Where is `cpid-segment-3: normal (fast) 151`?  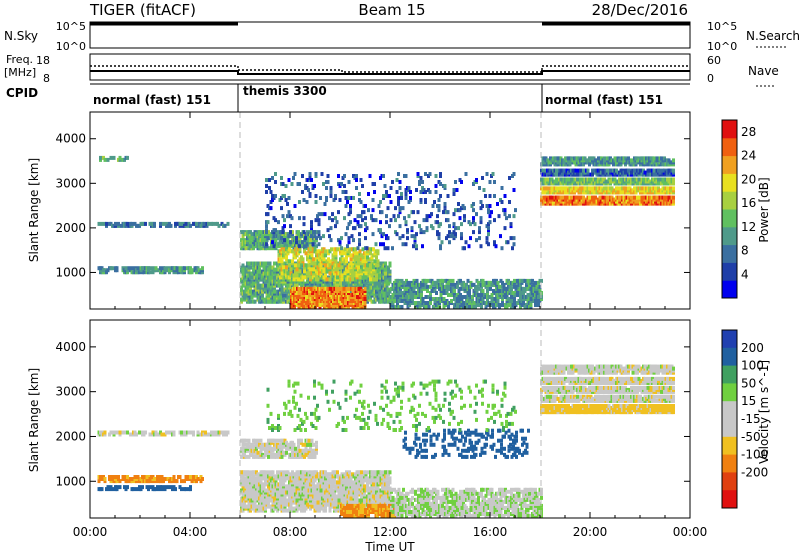
cpid-segment-3: normal (fast) 151 is located at coordinates (604, 100).